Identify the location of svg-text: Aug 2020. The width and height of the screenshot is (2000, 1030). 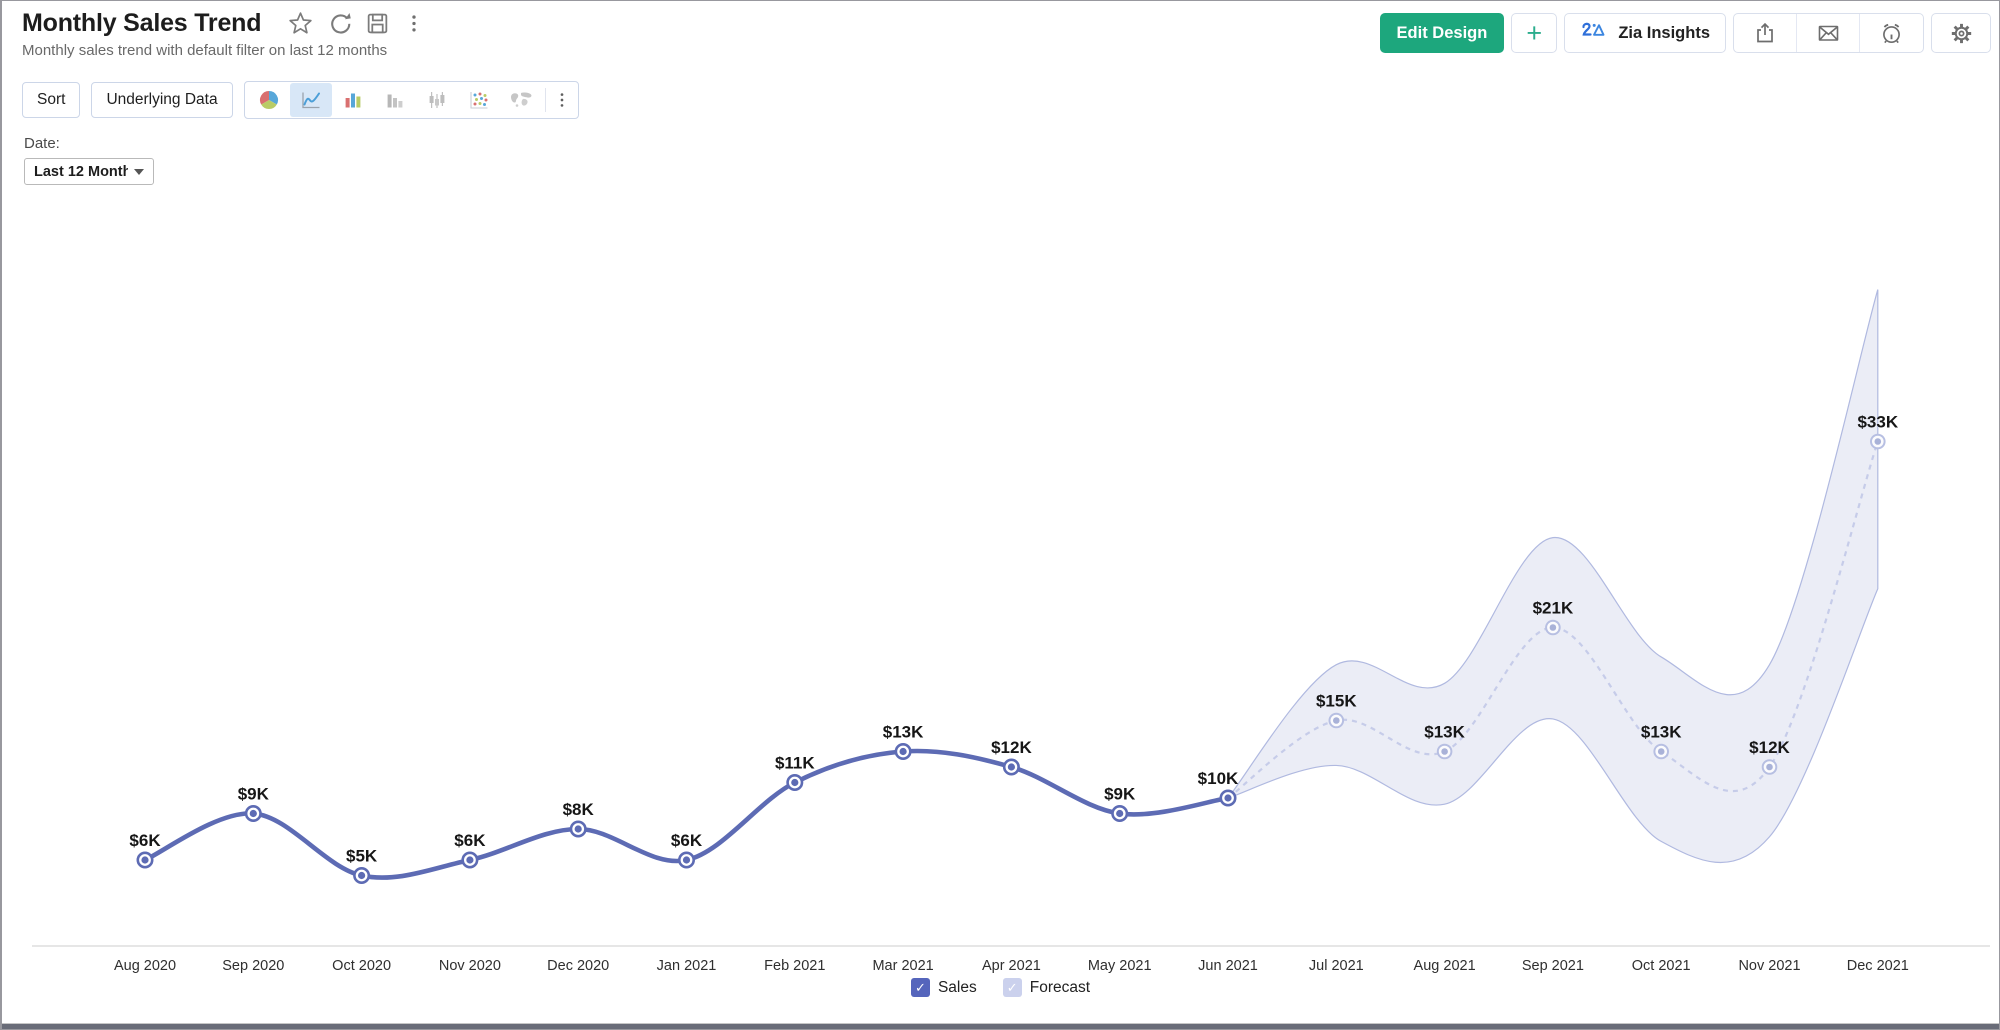
(145, 966).